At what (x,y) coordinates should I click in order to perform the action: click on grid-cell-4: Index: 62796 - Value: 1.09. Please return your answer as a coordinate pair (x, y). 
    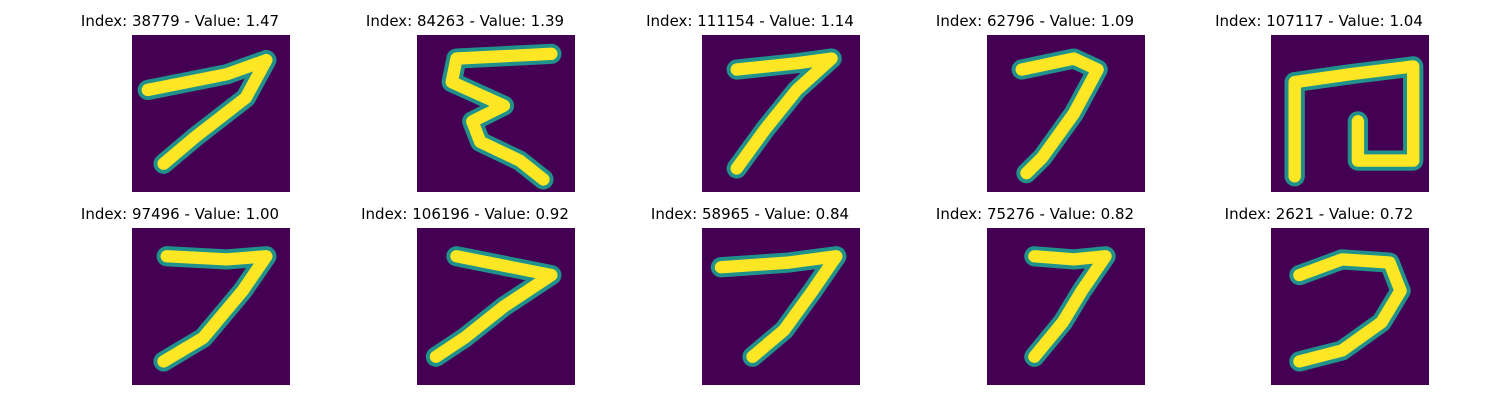
    Looking at the image, I should click on (1035, 96).